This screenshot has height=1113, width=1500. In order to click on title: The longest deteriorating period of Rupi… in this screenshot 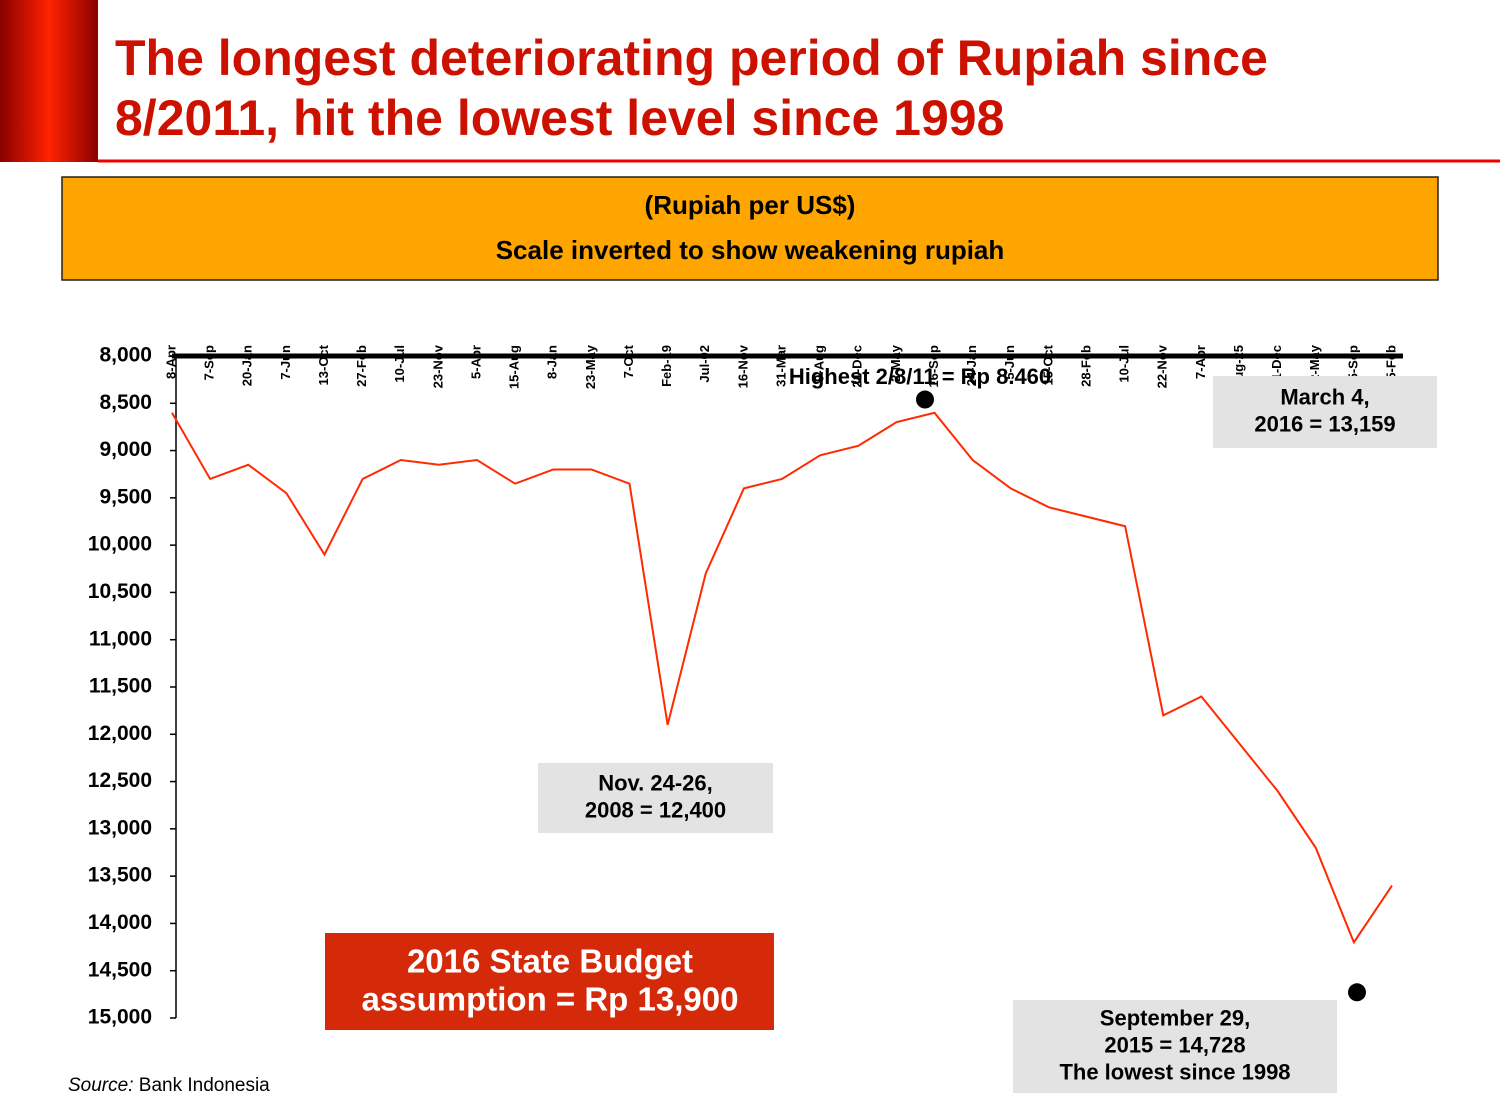, I will do `click(691, 58)`.